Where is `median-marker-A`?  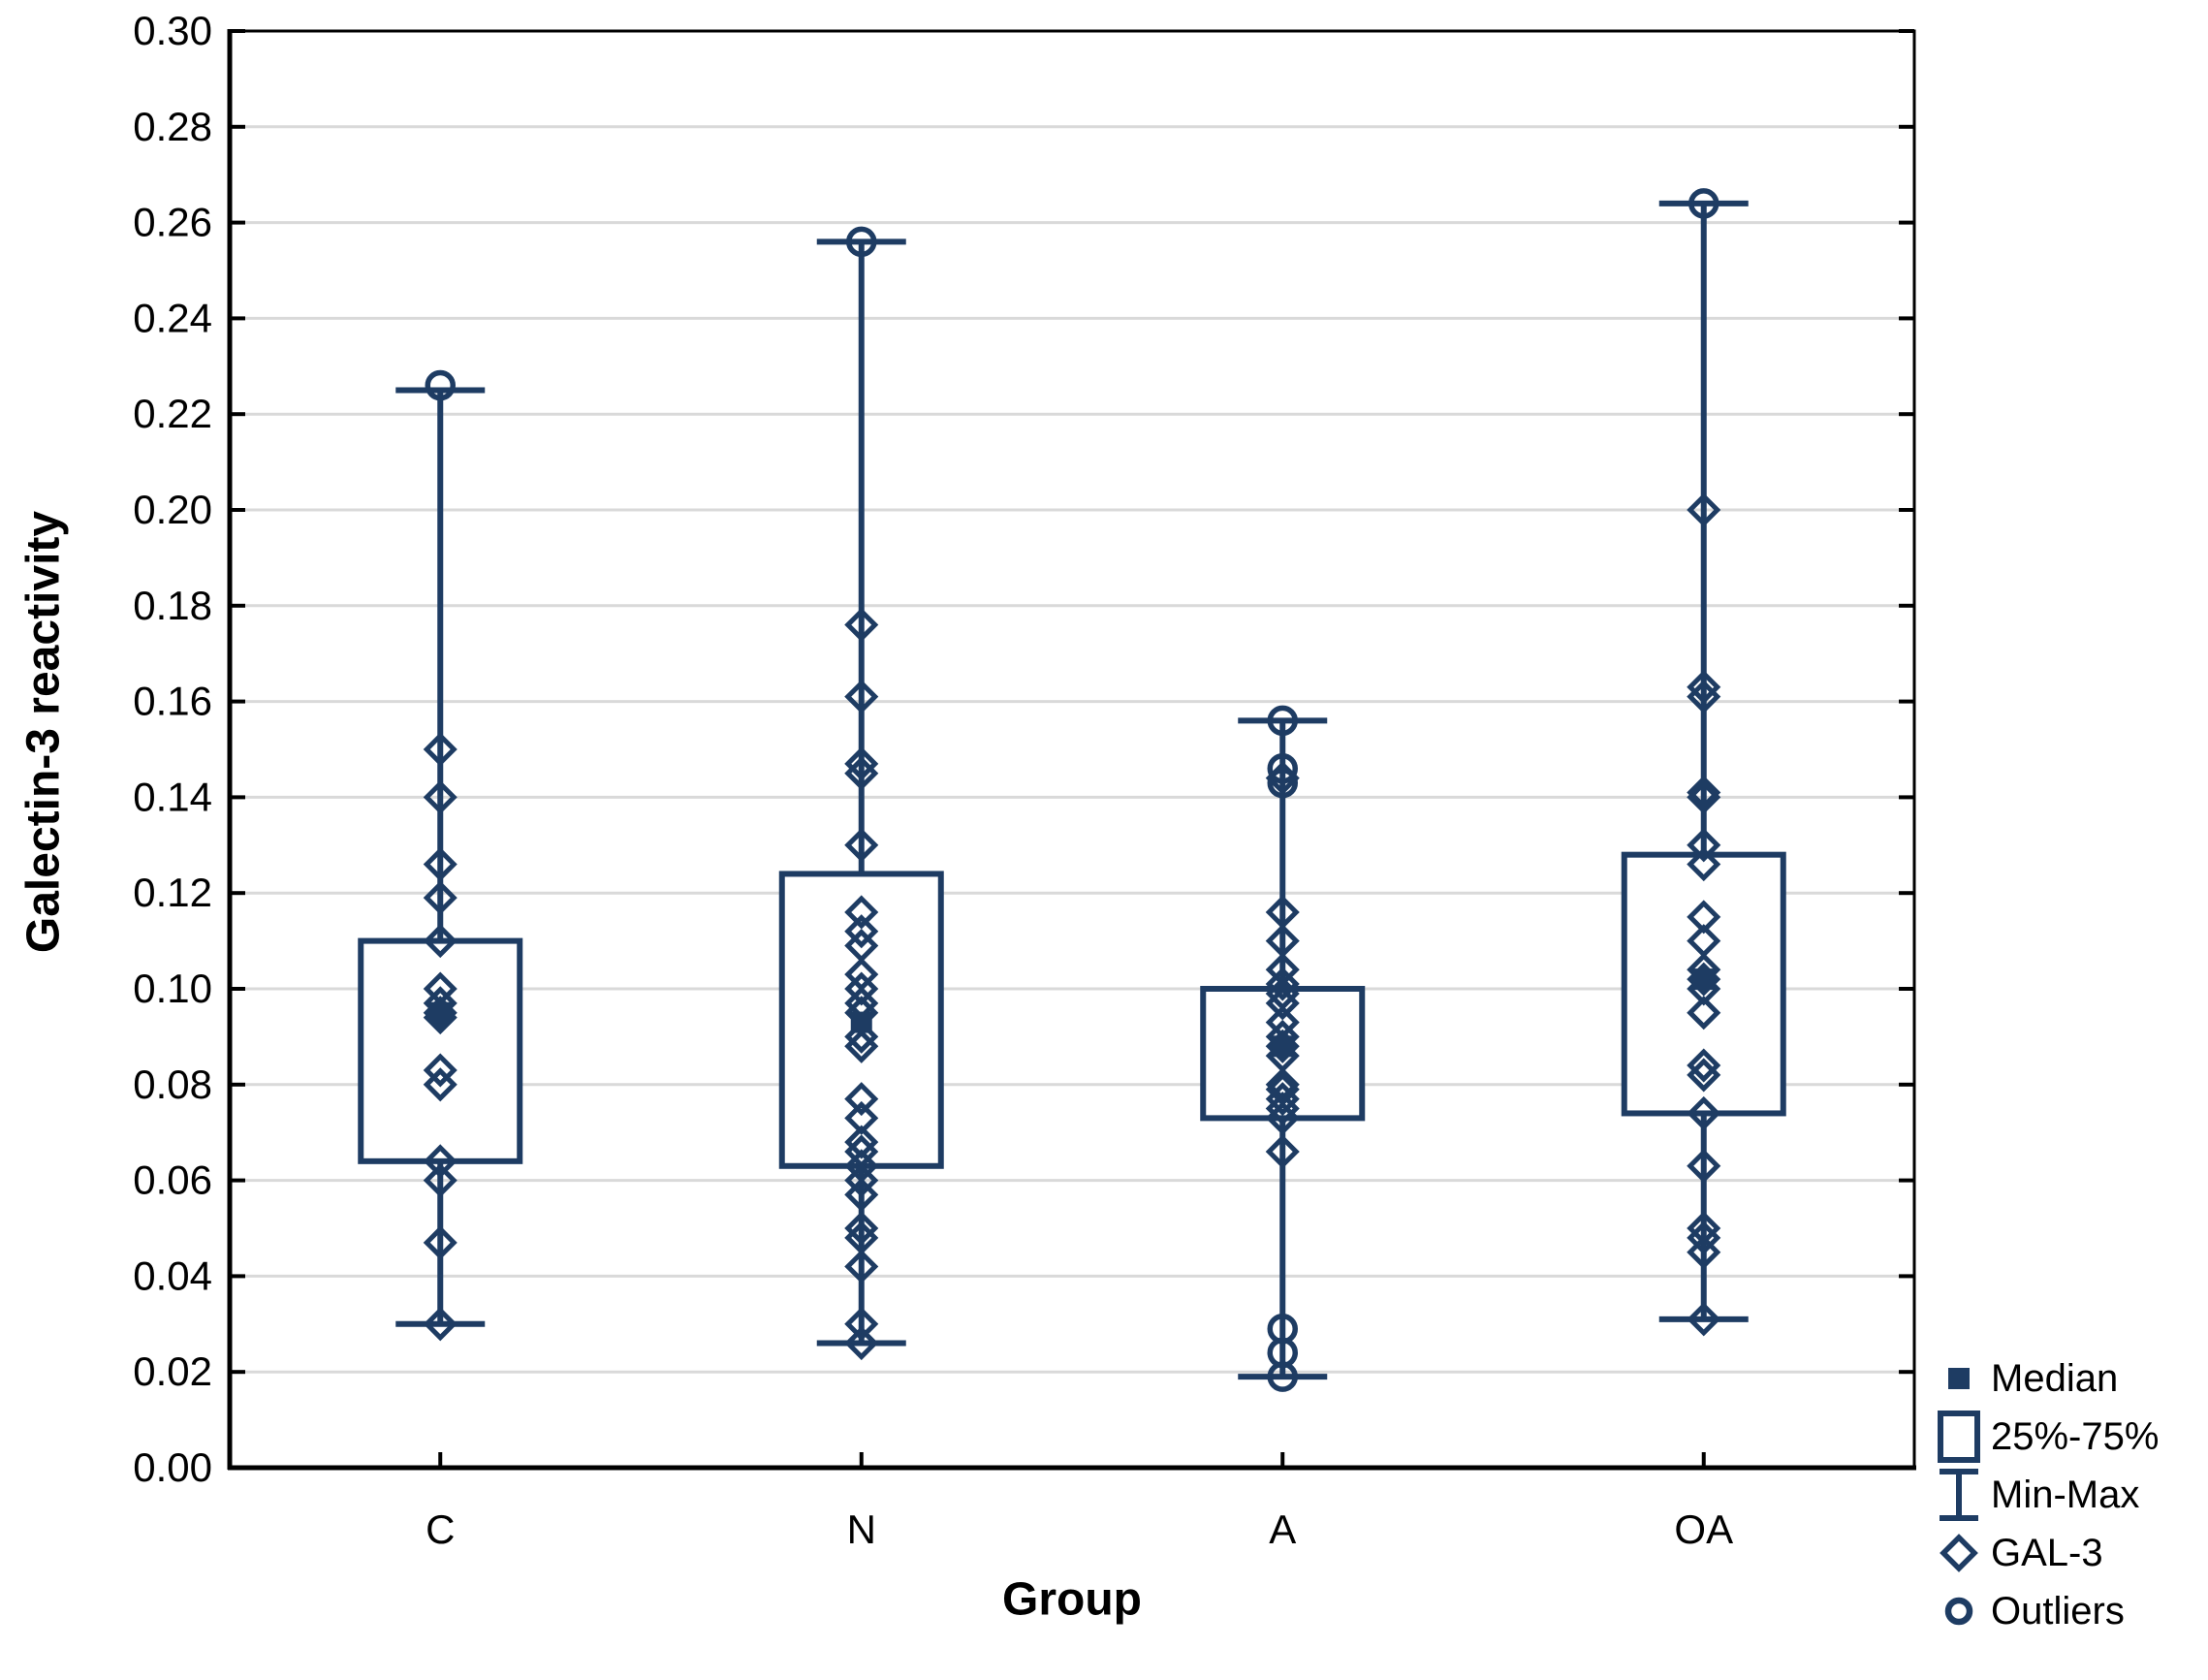 median-marker-A is located at coordinates (1283, 1046).